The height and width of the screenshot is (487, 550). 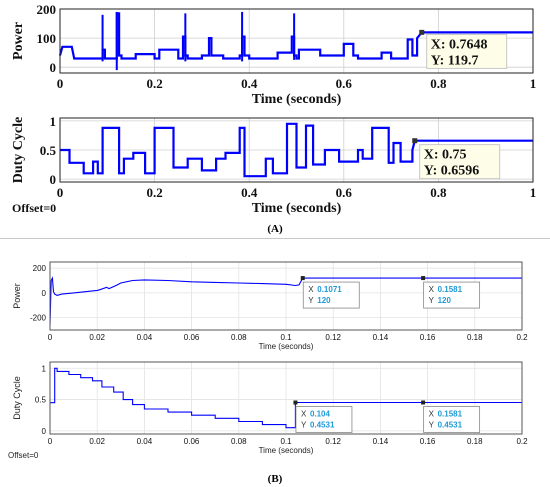 I want to click on datatip-x-text: X: 0.75, so click(x=445, y=155).